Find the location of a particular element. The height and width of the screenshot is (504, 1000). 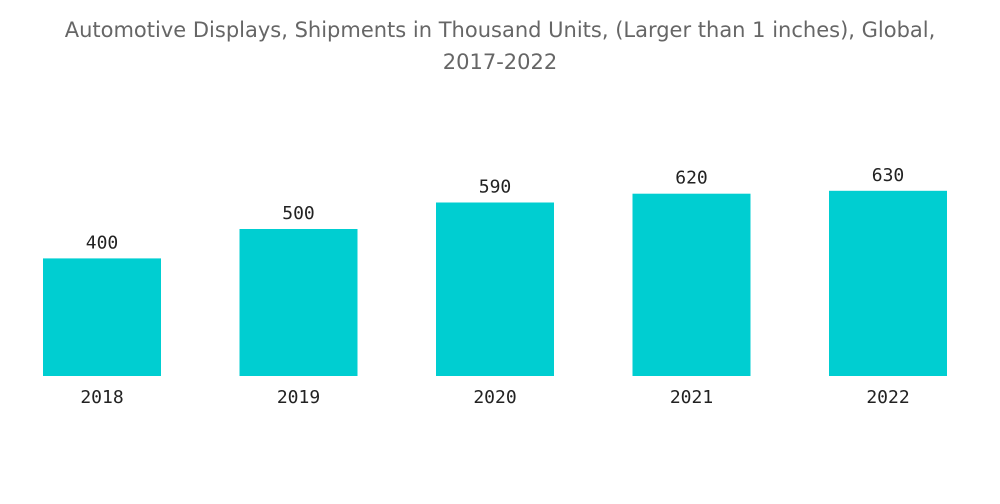

category-labels-group: 2018 2019 2020 2021 2022 is located at coordinates (494, 397).